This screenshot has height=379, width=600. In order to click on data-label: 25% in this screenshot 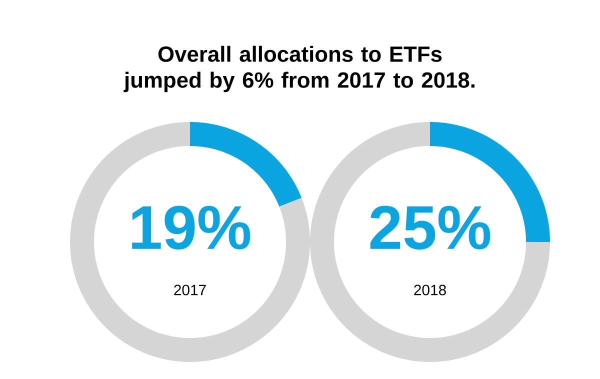, I will do `click(430, 228)`.